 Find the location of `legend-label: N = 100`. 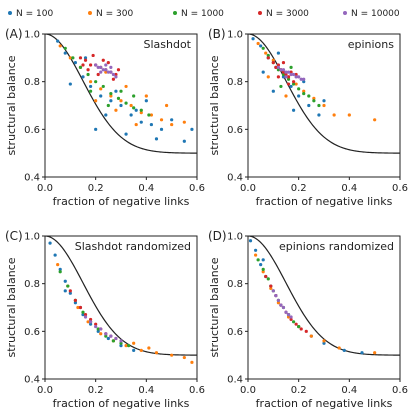

legend-label: N = 100 is located at coordinates (34, 14).